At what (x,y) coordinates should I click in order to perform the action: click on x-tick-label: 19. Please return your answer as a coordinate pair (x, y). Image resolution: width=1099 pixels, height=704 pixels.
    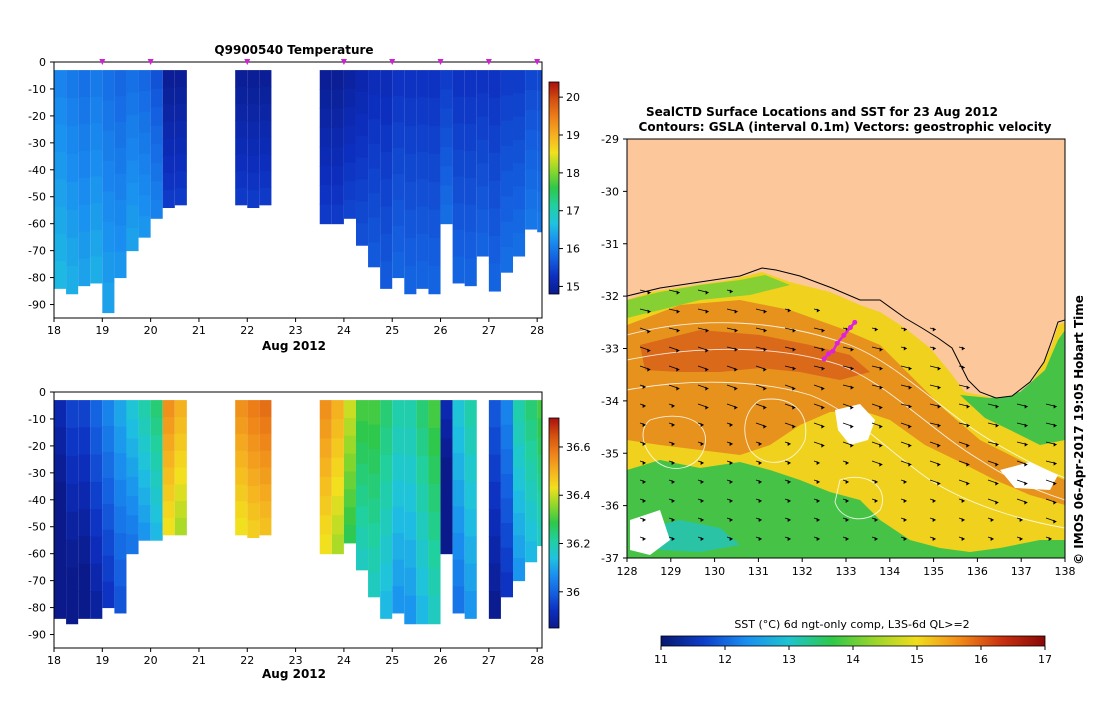
    Looking at the image, I should click on (102, 330).